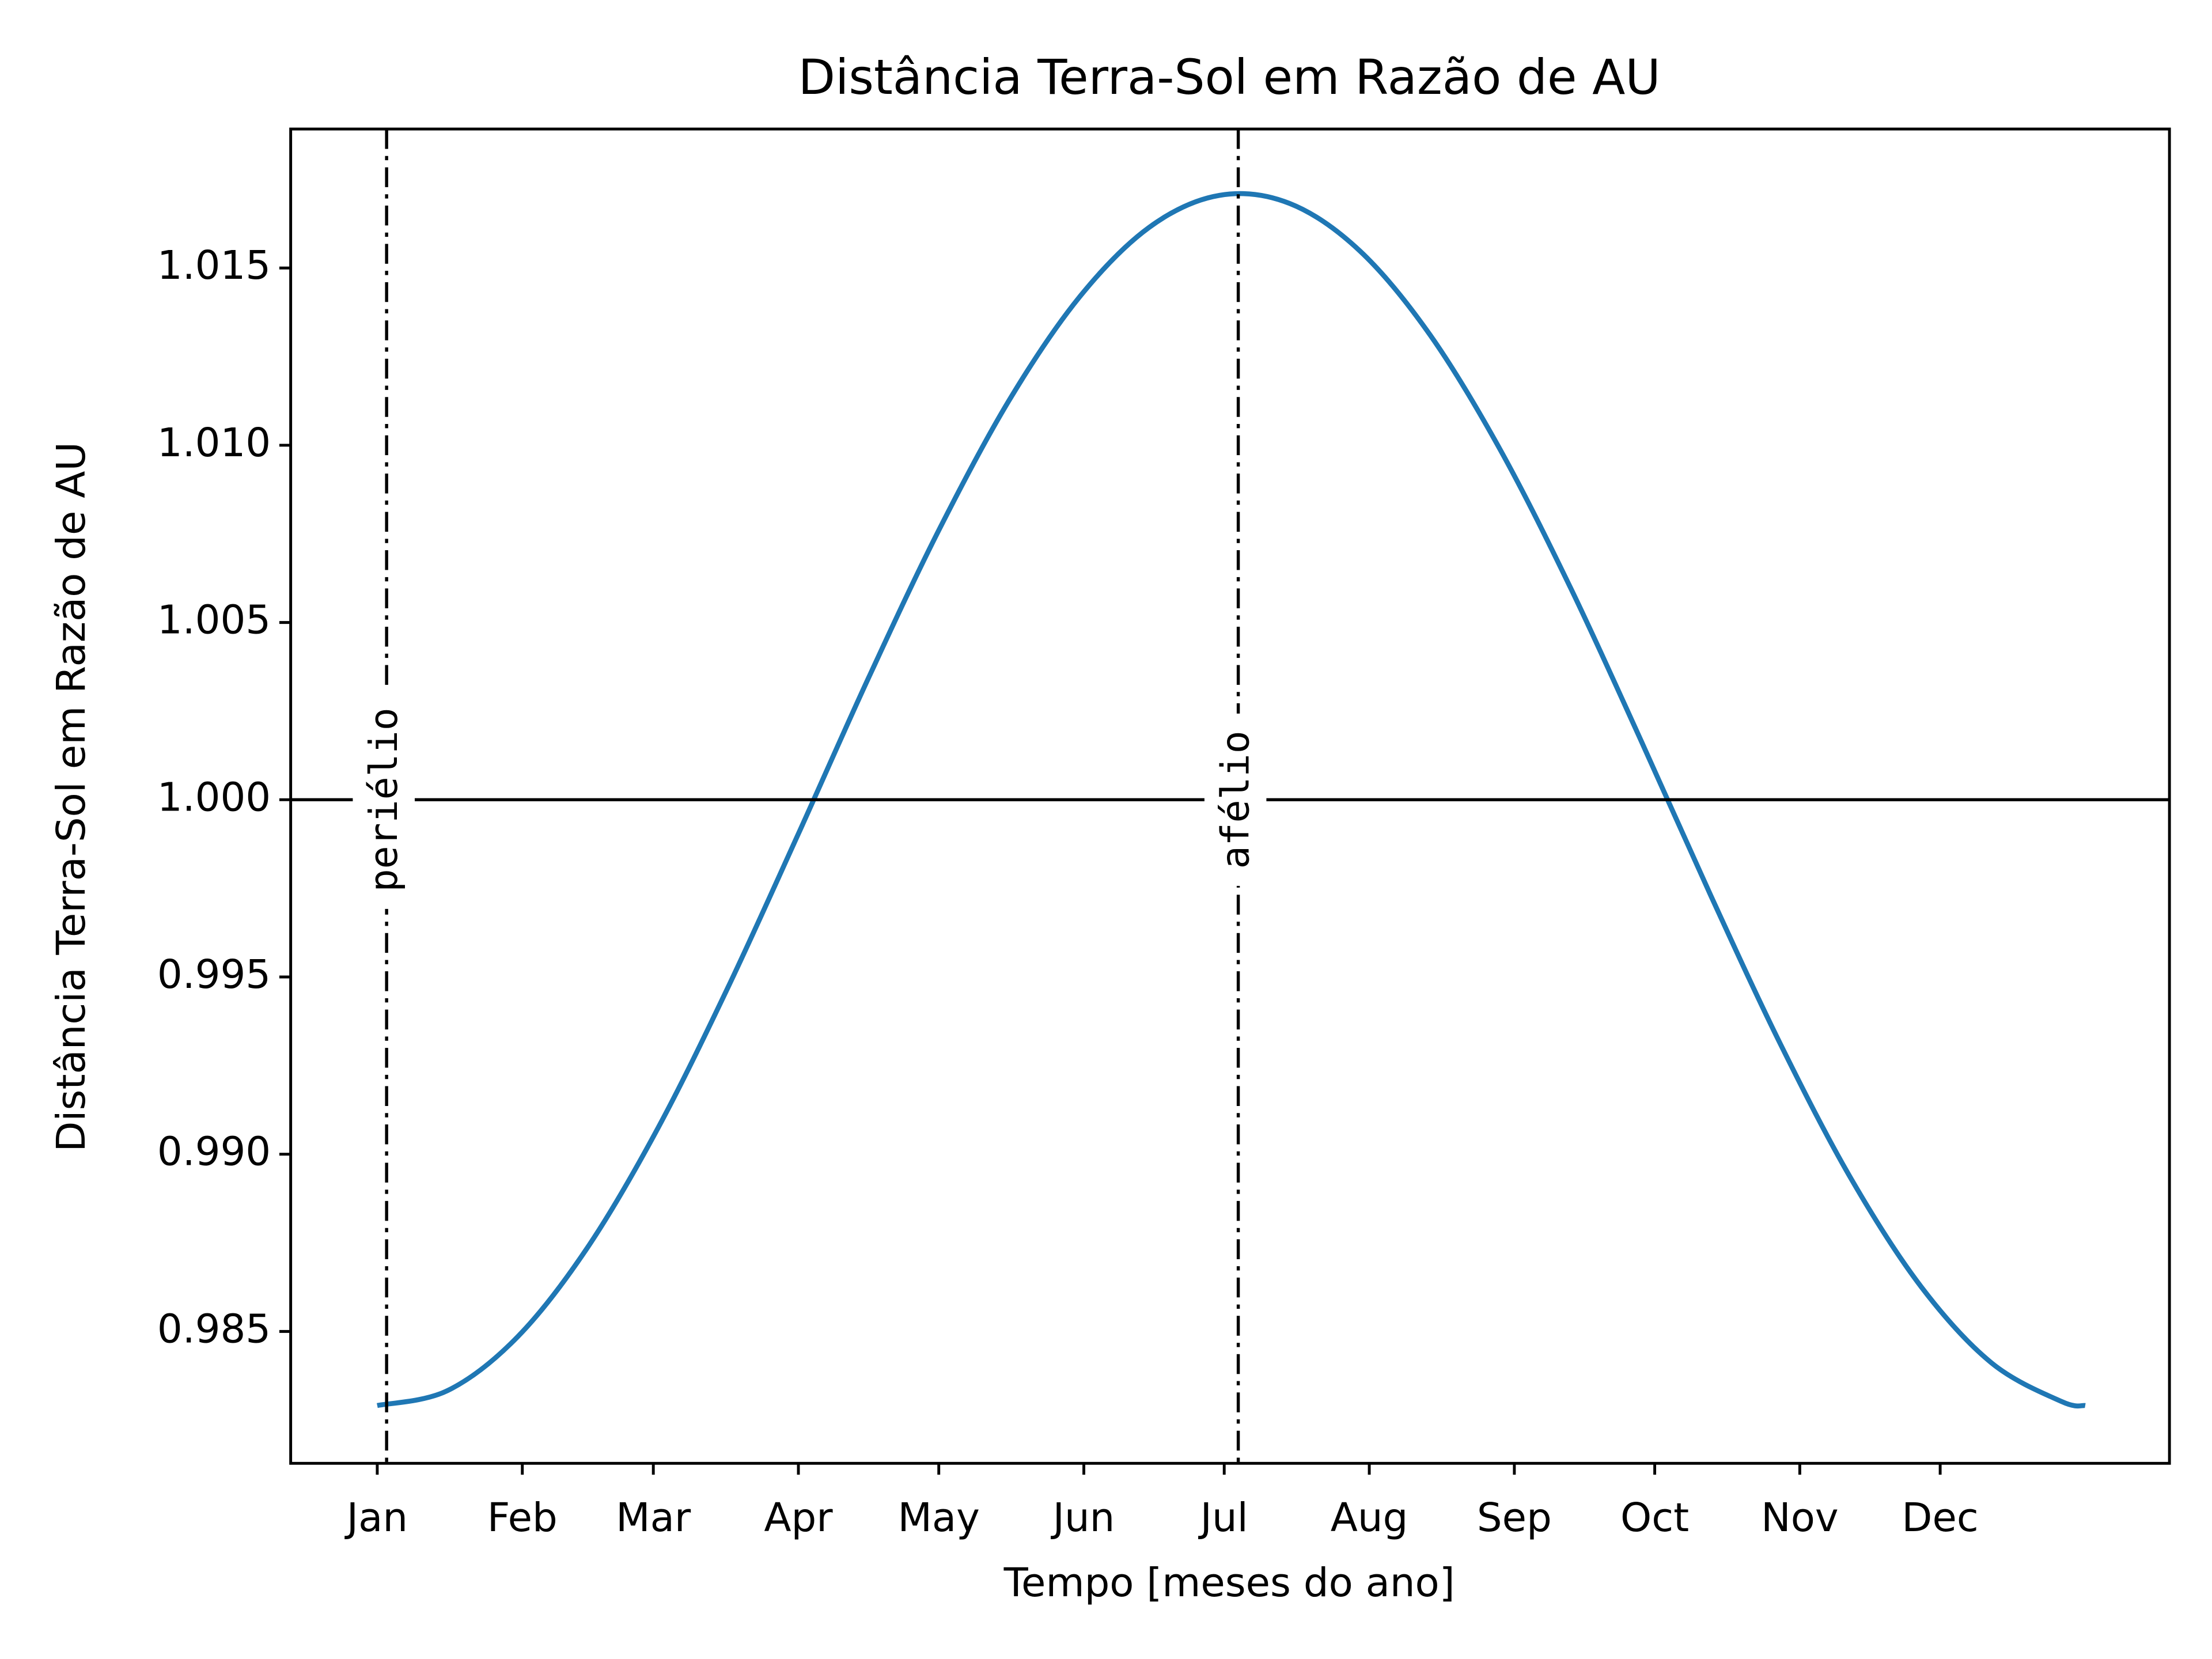  I want to click on y-tick-label: 1.005, so click(214, 620).